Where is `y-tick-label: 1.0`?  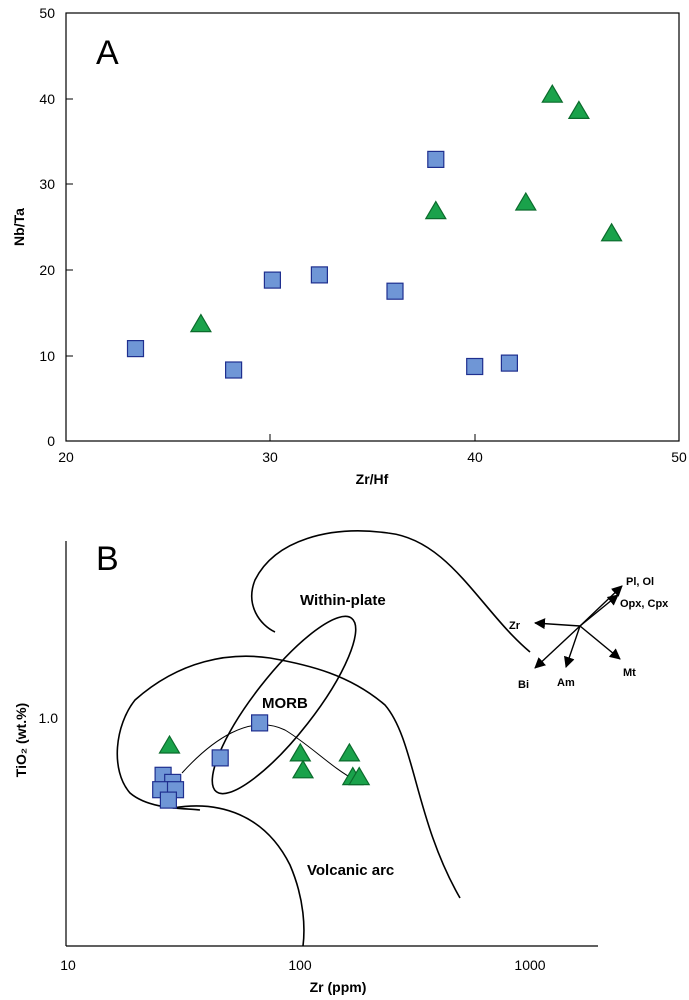 y-tick-label: 1.0 is located at coordinates (49, 718).